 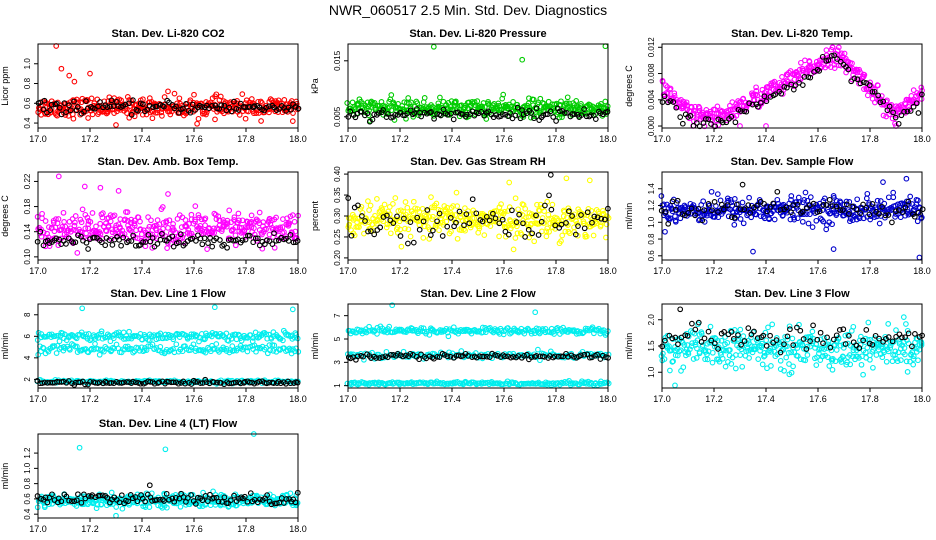 What do you see at coordinates (337, 237) in the screenshot?
I see `y-tick-label: 0.25` at bounding box center [337, 237].